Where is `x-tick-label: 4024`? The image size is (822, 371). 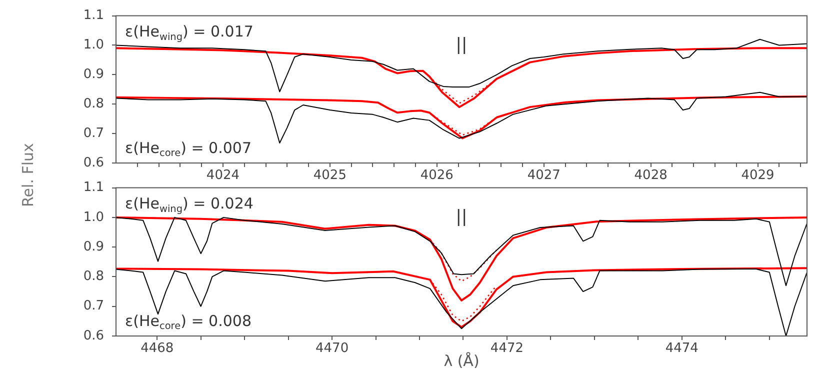
x-tick-label: 4024 is located at coordinates (223, 176).